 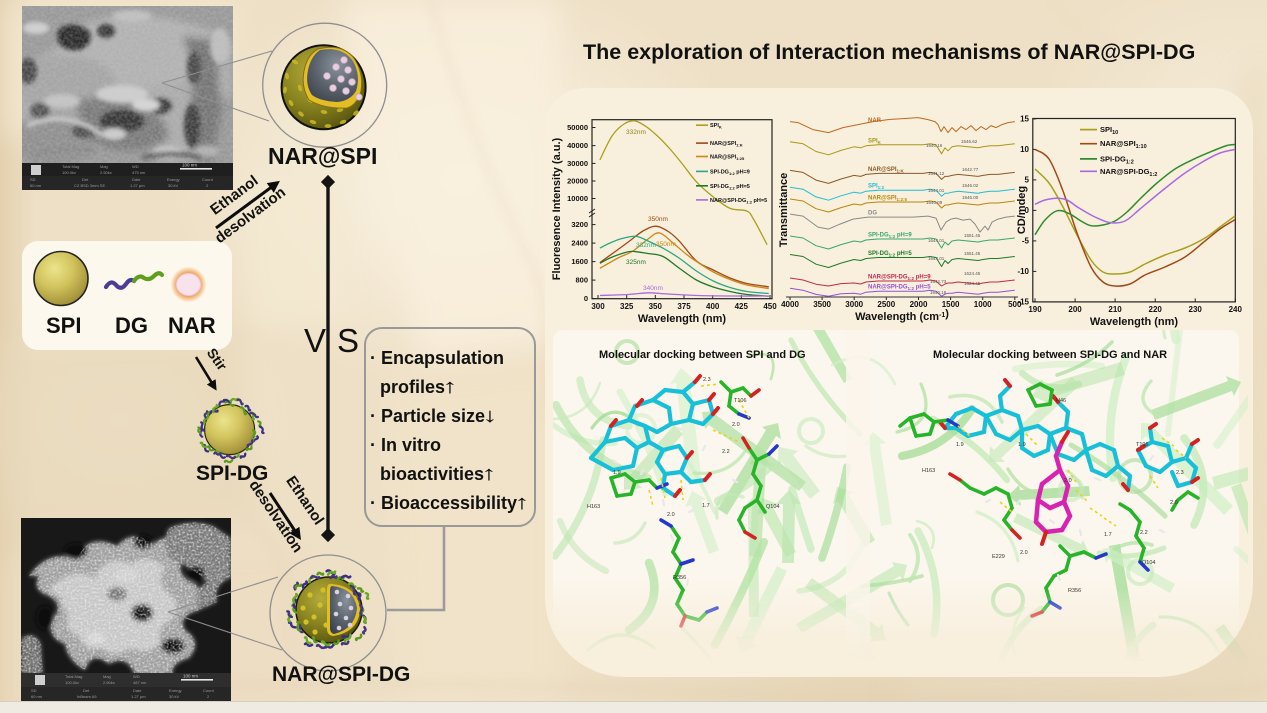 I want to click on svg-text: 3200, so click(x=579, y=224).